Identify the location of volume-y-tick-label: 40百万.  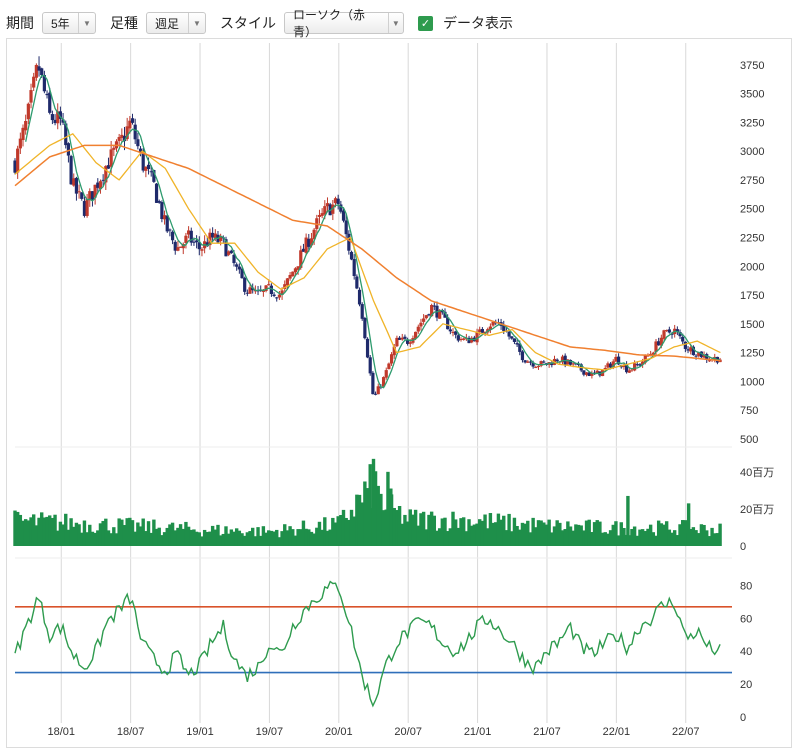
(757, 473).